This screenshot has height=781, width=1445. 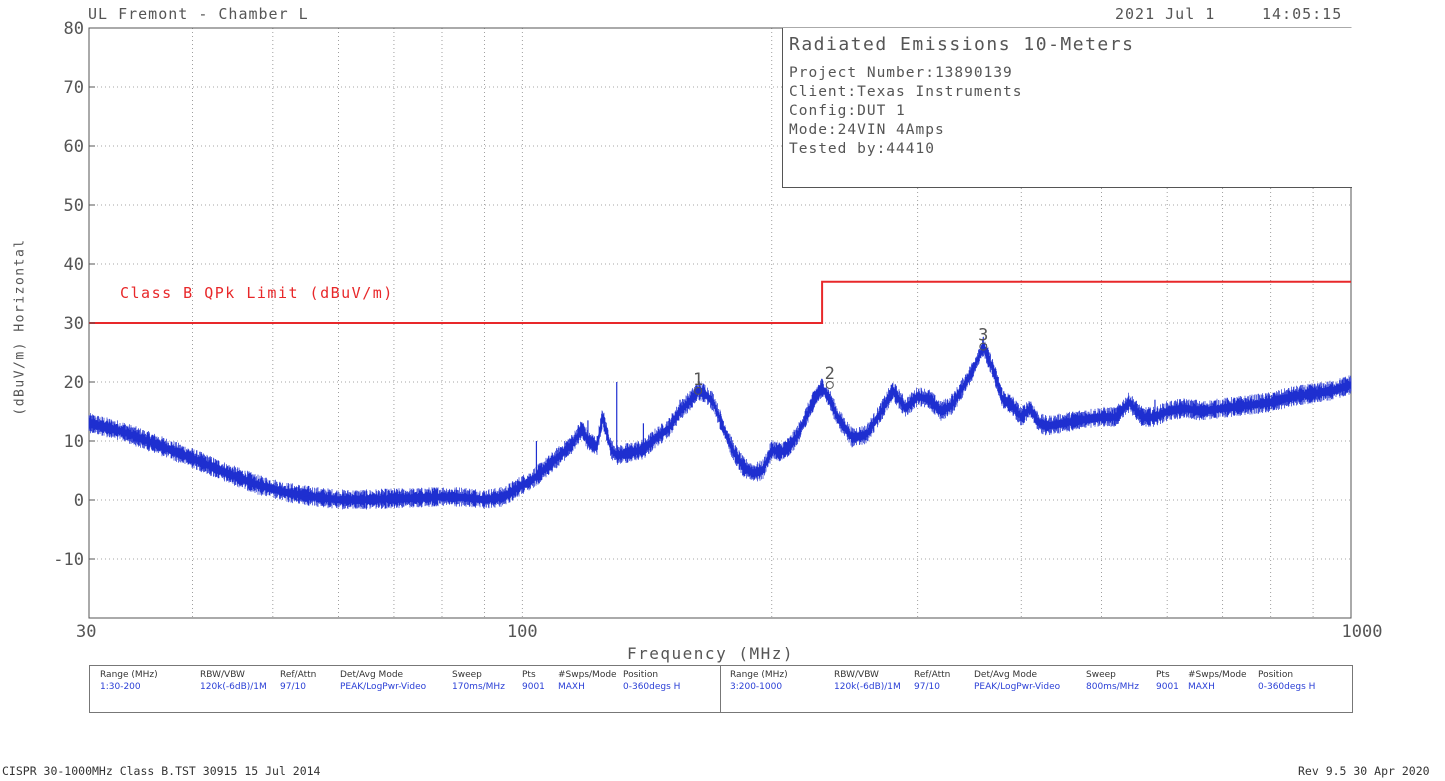 What do you see at coordinates (1112, 687) in the screenshot?
I see `param-value-range2: 800ms/MHz` at bounding box center [1112, 687].